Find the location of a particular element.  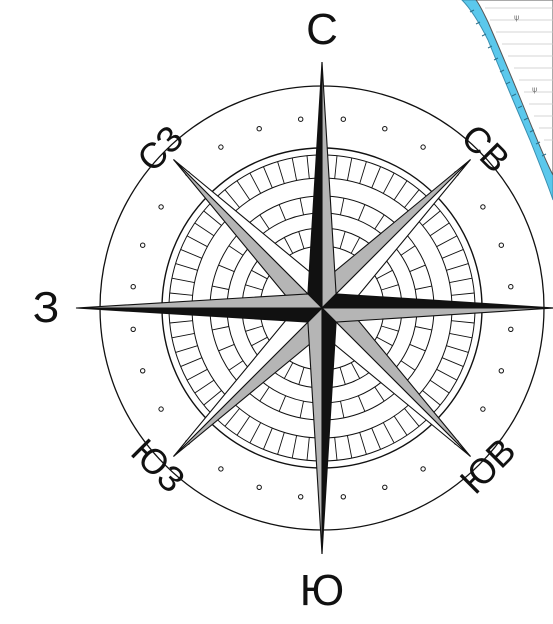

label-southwest: ЮЗ is located at coordinates (158, 466).